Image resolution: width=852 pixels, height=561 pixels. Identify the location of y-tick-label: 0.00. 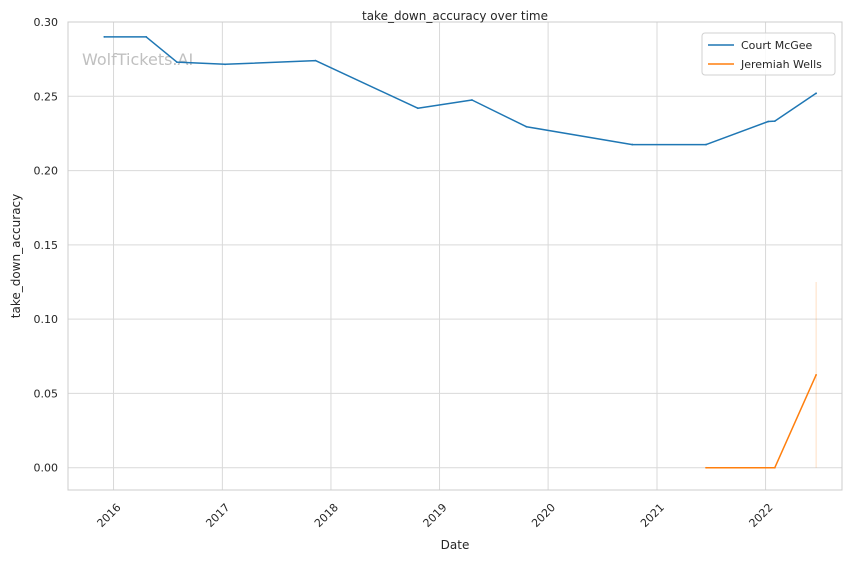
(46, 468).